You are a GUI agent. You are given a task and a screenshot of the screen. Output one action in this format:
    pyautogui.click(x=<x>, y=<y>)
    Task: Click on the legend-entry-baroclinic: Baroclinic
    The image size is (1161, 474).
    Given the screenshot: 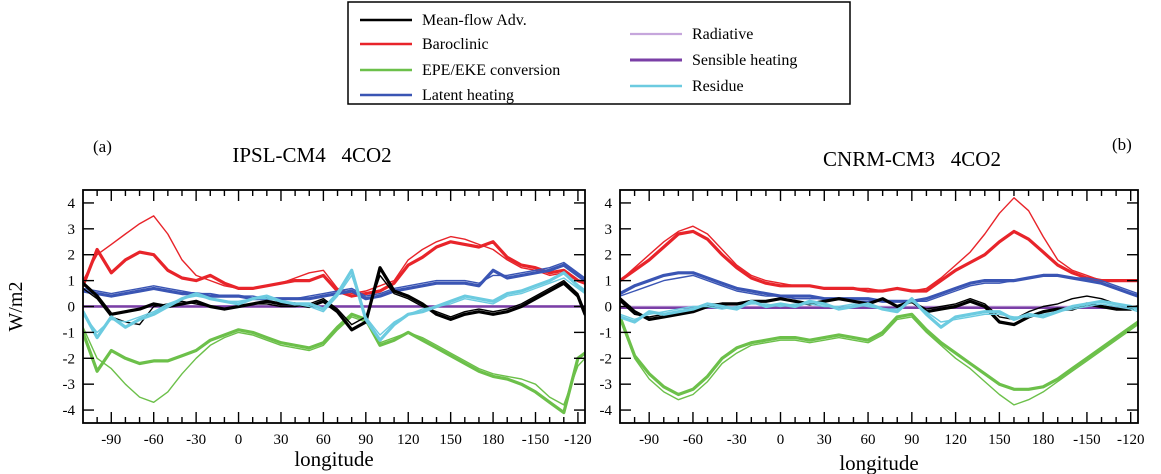 What is the action you would take?
    pyautogui.click(x=424, y=44)
    